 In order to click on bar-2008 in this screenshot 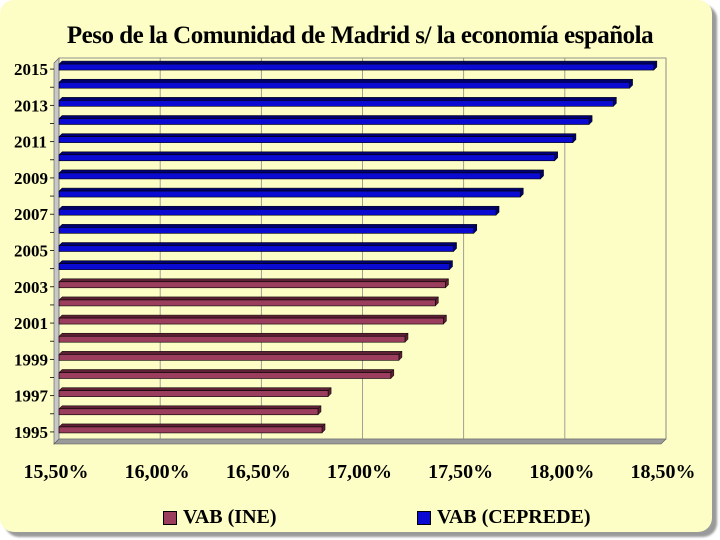, I will do `click(289, 194)`.